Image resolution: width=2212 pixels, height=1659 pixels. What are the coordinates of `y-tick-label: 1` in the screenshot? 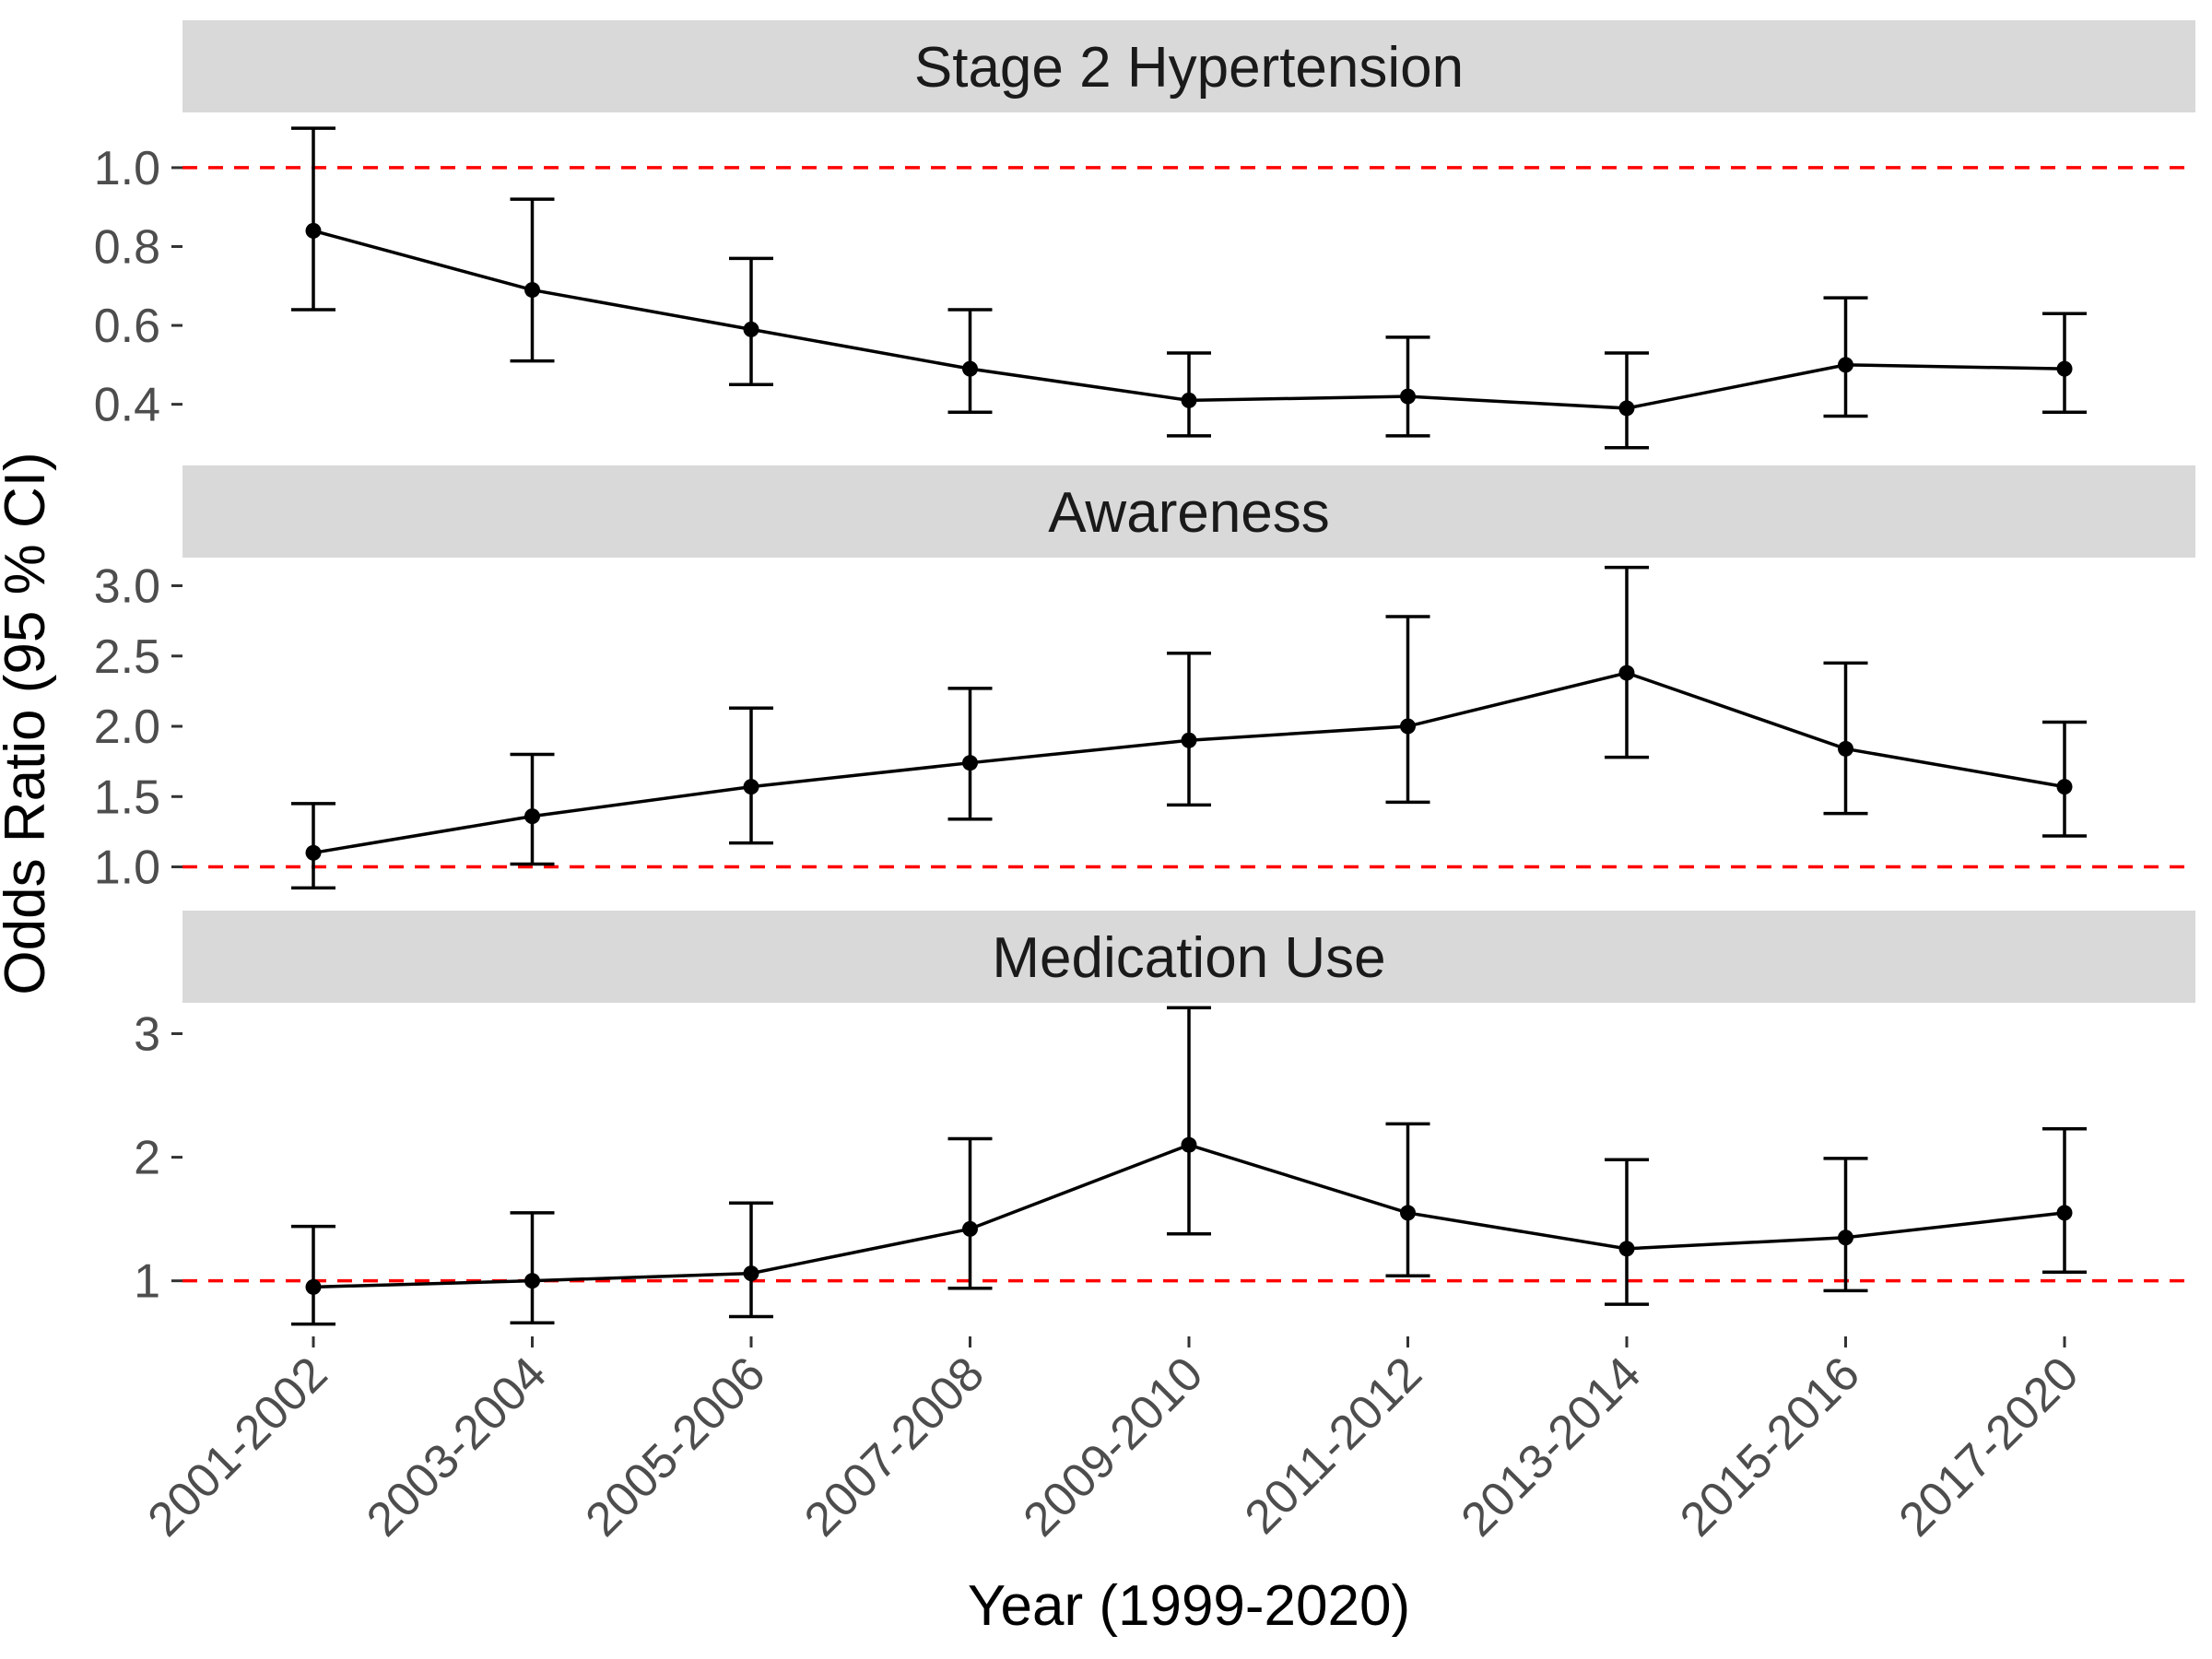 It's located at (147, 1282).